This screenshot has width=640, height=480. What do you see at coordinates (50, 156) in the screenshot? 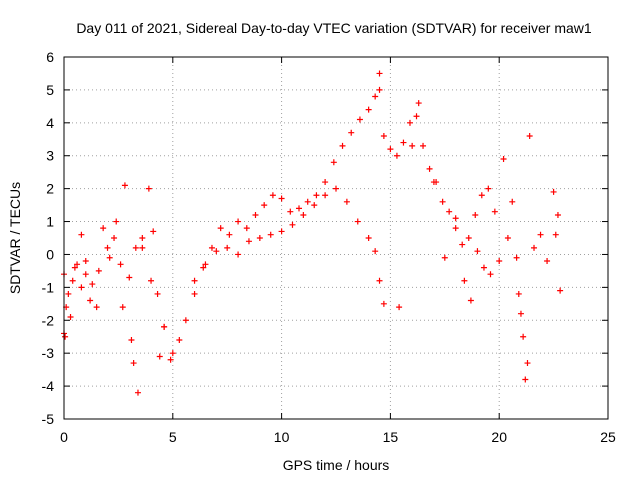
I see `y-tick-label: 3` at bounding box center [50, 156].